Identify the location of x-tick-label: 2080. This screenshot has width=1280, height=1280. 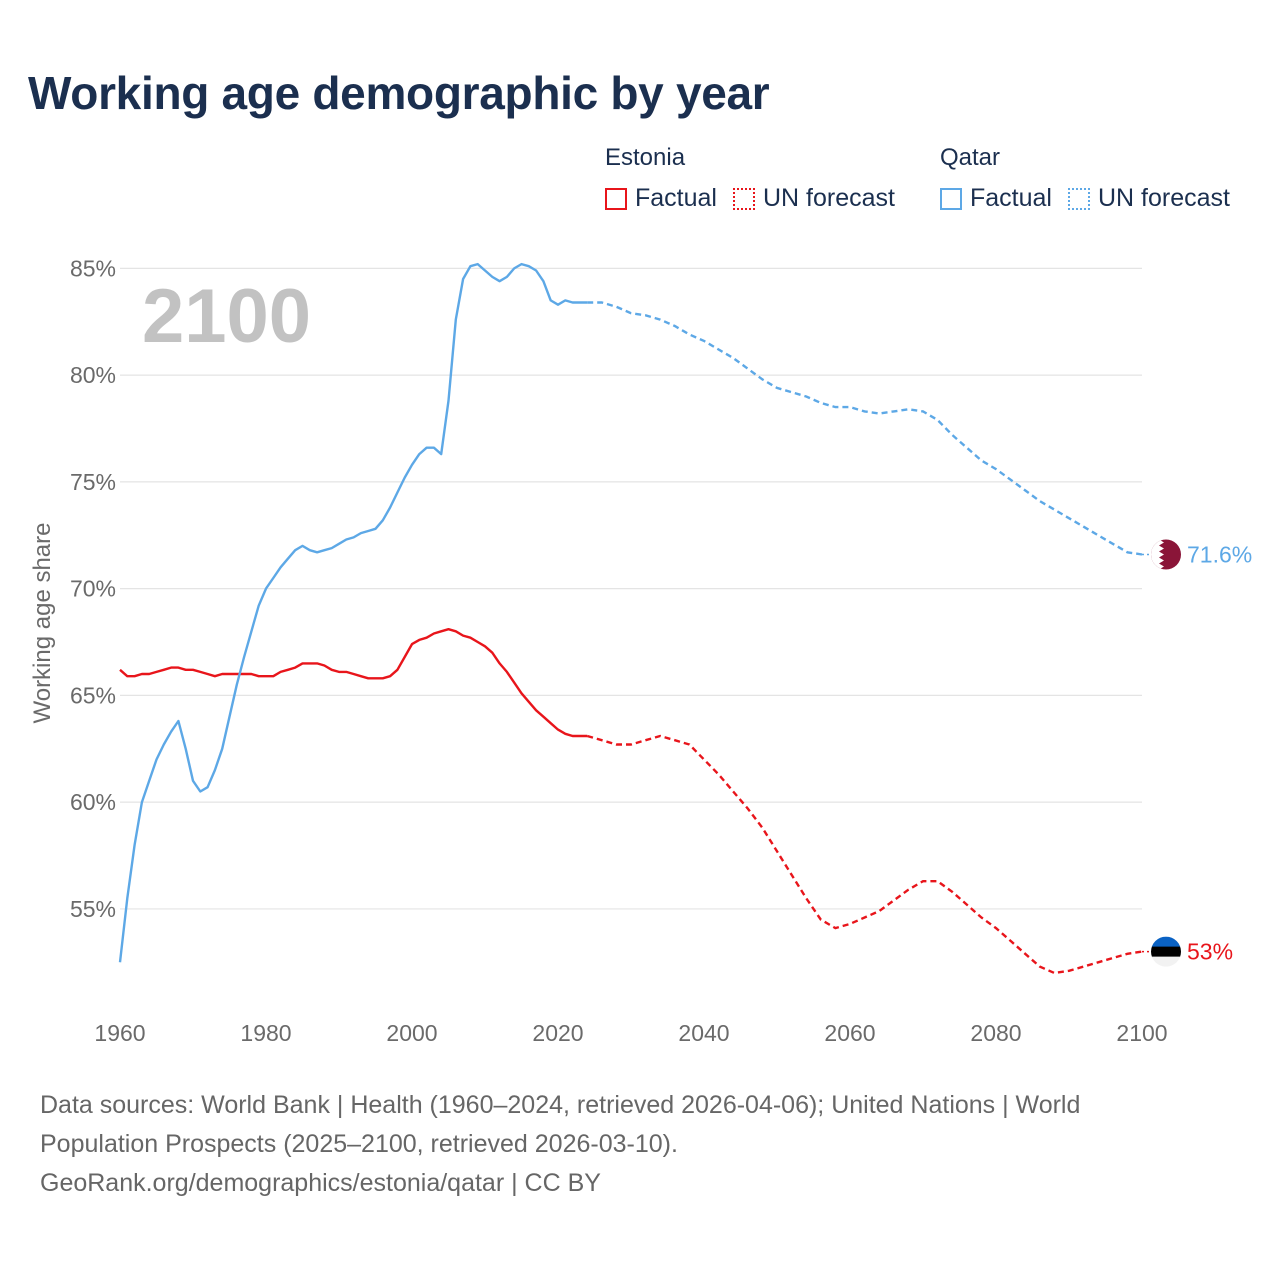
(995, 1033).